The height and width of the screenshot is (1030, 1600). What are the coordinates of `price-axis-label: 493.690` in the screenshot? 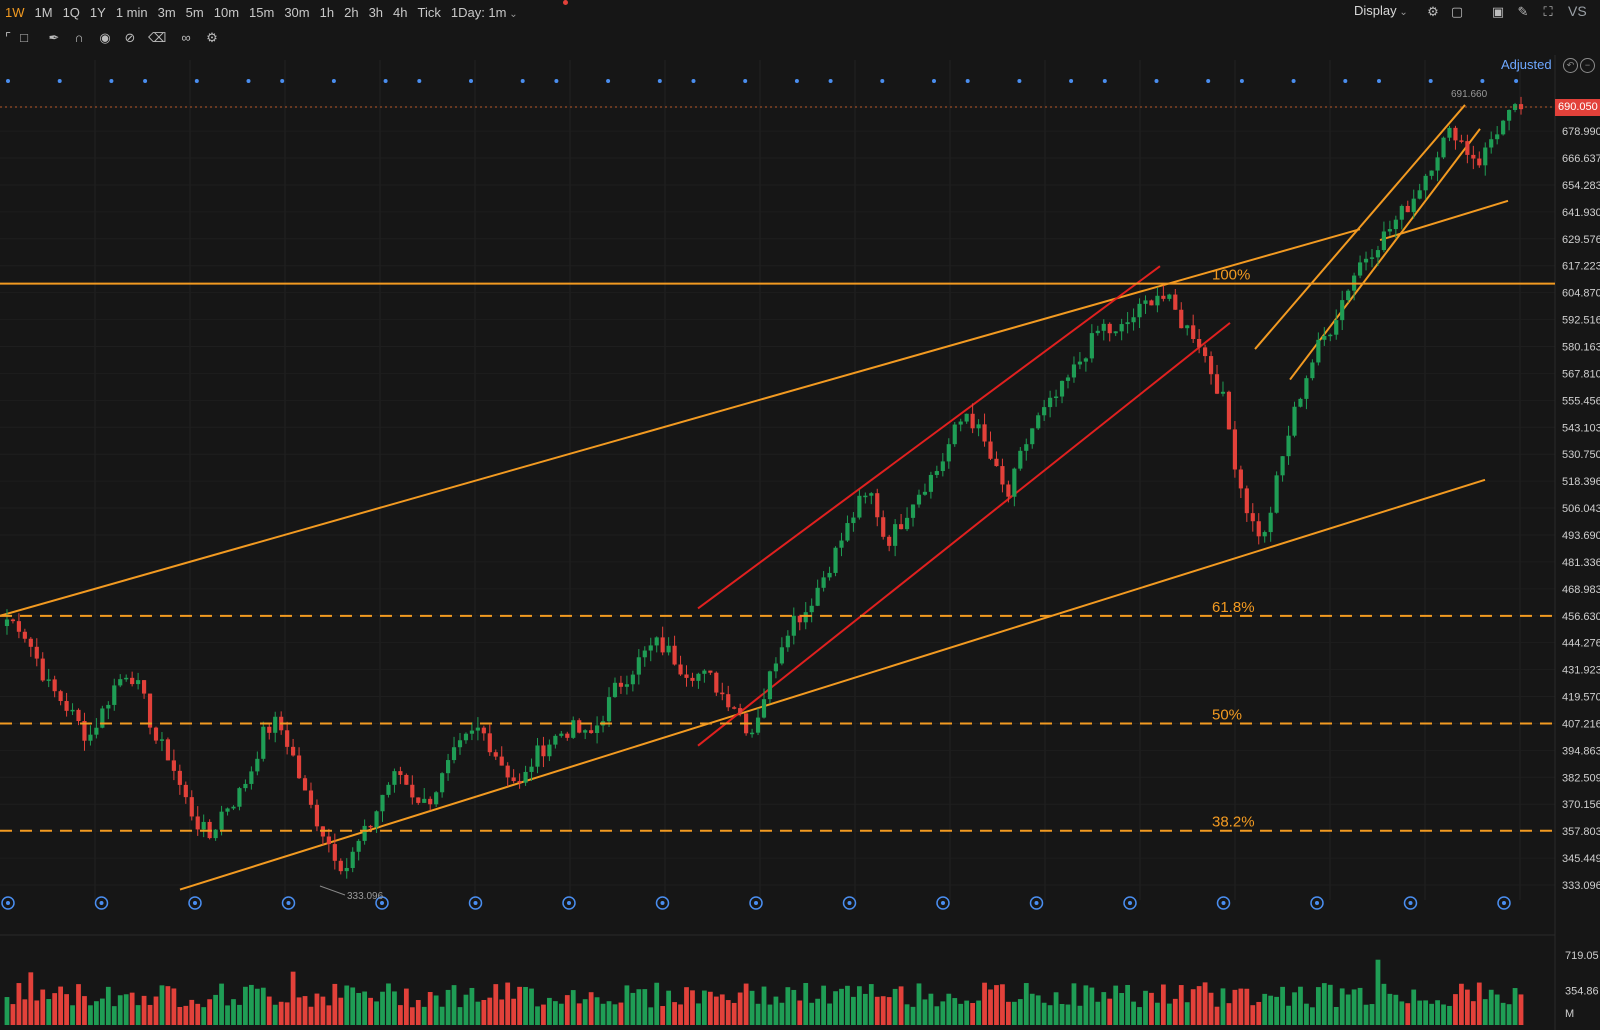 It's located at (1581, 536).